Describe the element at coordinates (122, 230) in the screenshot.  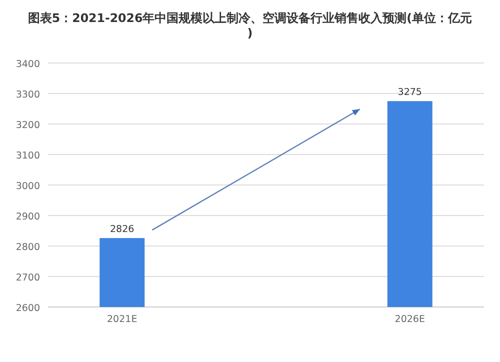
I see `data-label: 2826` at that location.